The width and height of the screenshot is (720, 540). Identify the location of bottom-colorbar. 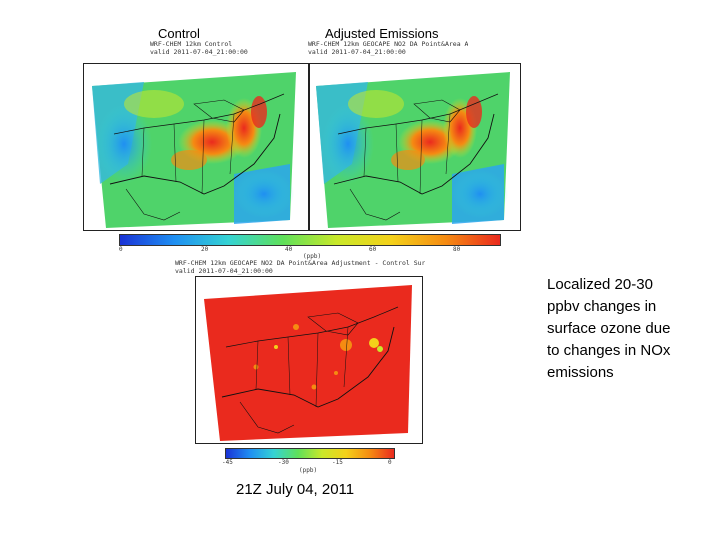
(310, 453).